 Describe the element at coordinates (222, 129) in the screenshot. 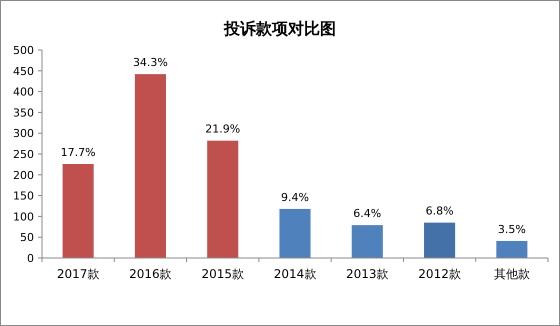

I see `annotation: 21.9%` at that location.